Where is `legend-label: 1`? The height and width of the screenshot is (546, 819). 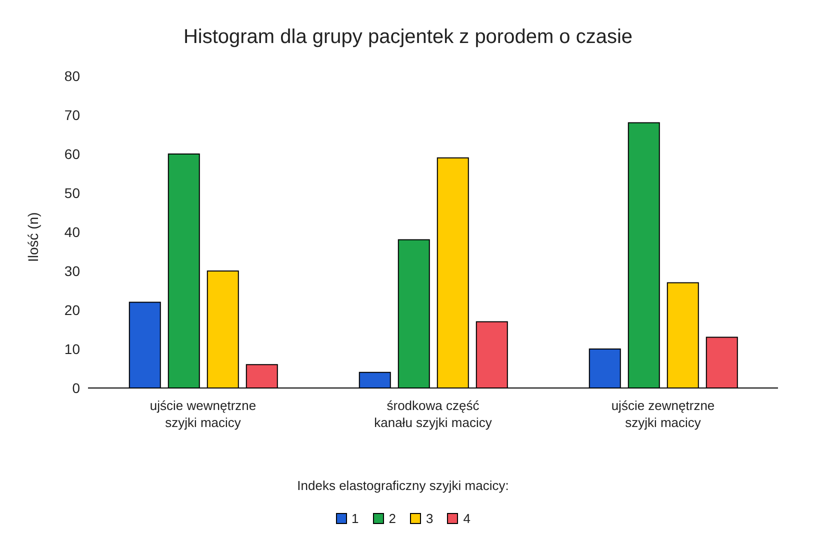
legend-label: 1 is located at coordinates (355, 518).